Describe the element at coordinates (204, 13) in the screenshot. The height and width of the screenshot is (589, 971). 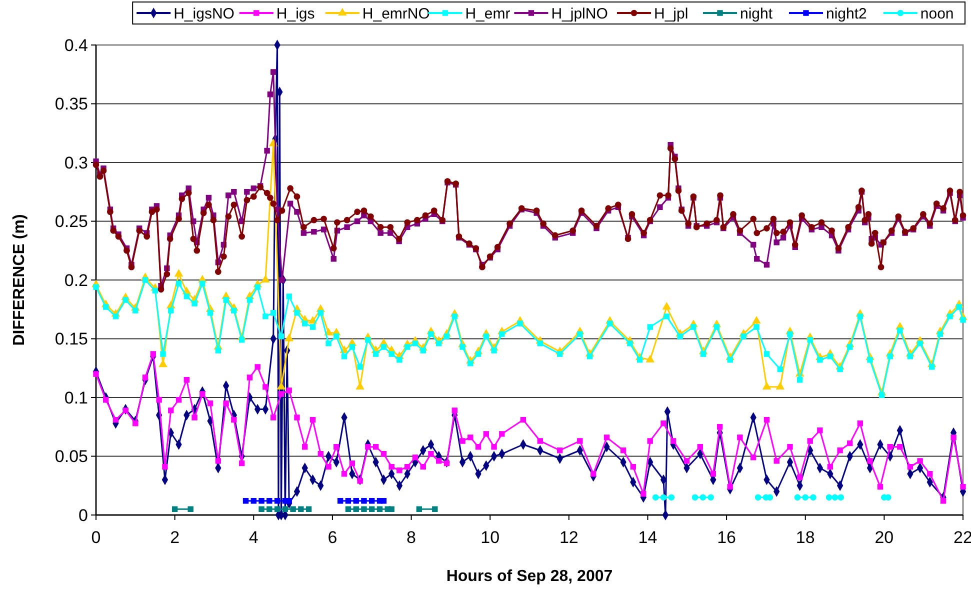
I see `legend-label: H_igsNO` at that location.